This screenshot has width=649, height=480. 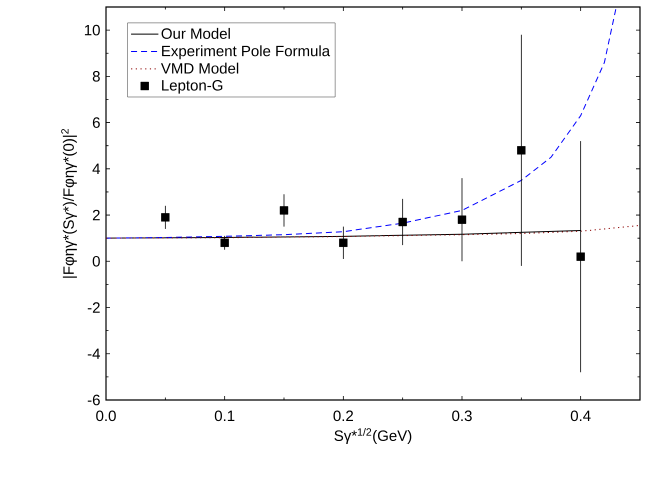 What do you see at coordinates (69, 203) in the screenshot?
I see `y-axis-title: |Fφηγ*(Sγ*)/Fφηγ*(0)|$^{2}$` at bounding box center [69, 203].